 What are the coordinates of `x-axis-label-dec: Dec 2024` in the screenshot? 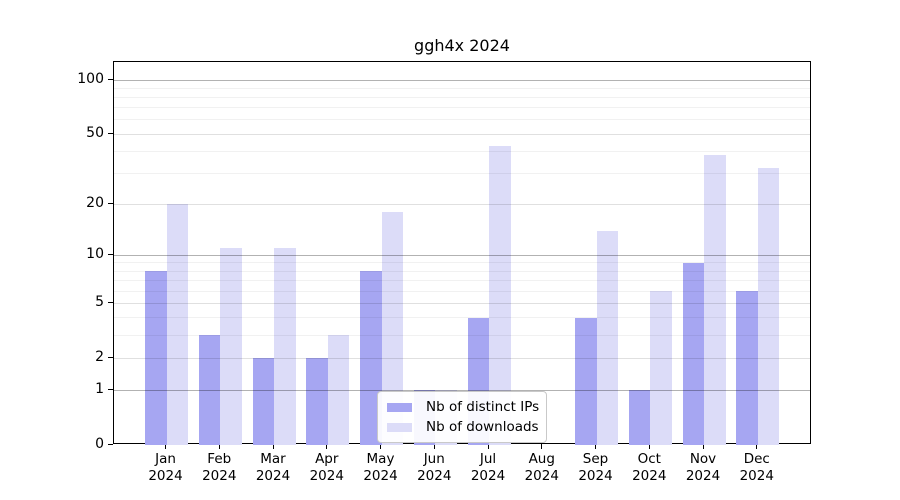 It's located at (757, 468).